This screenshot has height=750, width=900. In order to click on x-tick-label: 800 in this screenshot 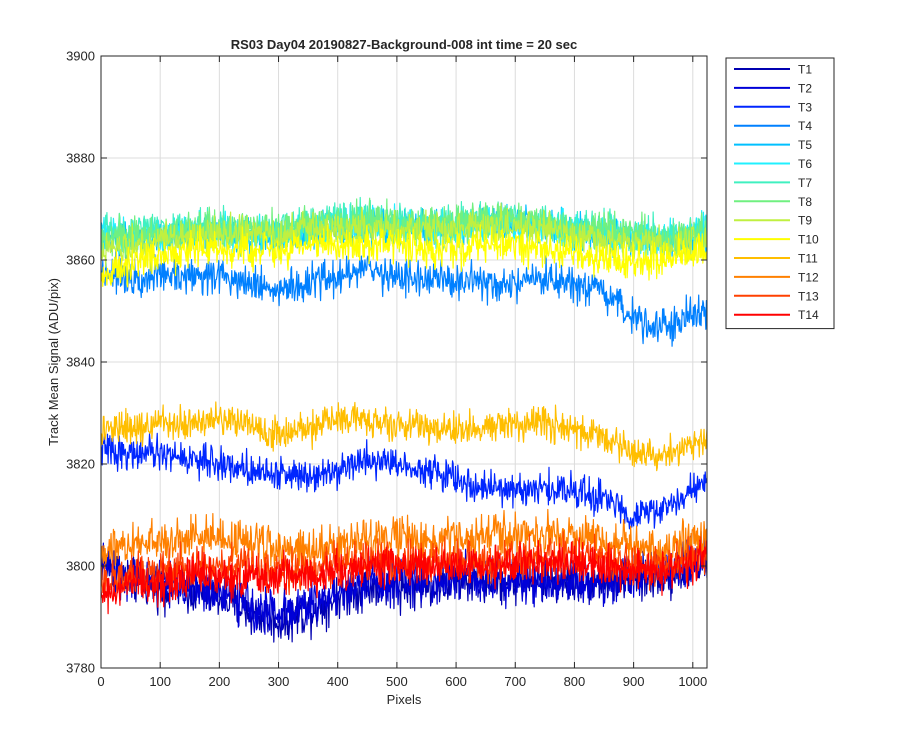, I will do `click(575, 681)`.